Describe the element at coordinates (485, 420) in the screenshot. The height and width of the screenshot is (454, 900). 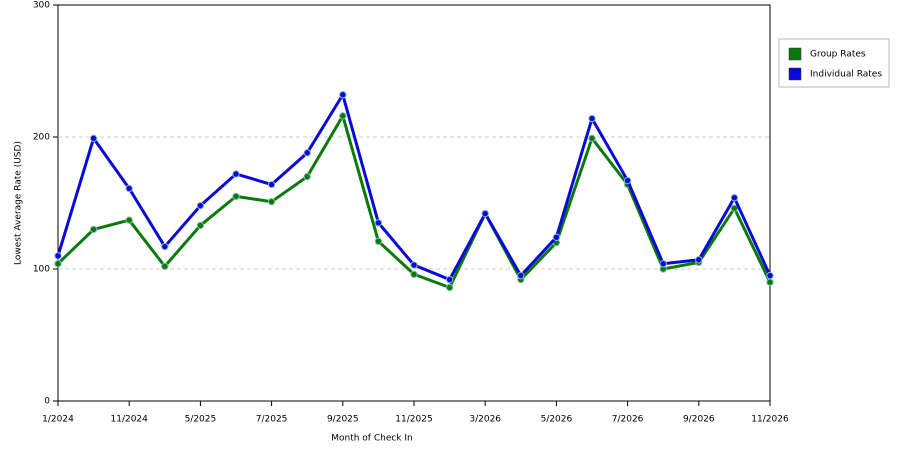
I see `x-tick-label: 3/2026` at that location.